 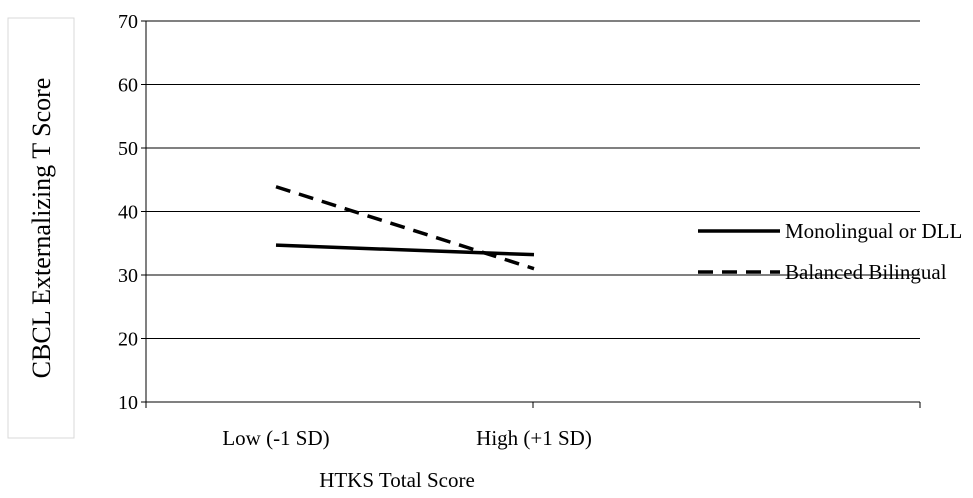 I want to click on x-tick-labels: Low (-1 SD) High (+1 SD), so click(x=407, y=438).